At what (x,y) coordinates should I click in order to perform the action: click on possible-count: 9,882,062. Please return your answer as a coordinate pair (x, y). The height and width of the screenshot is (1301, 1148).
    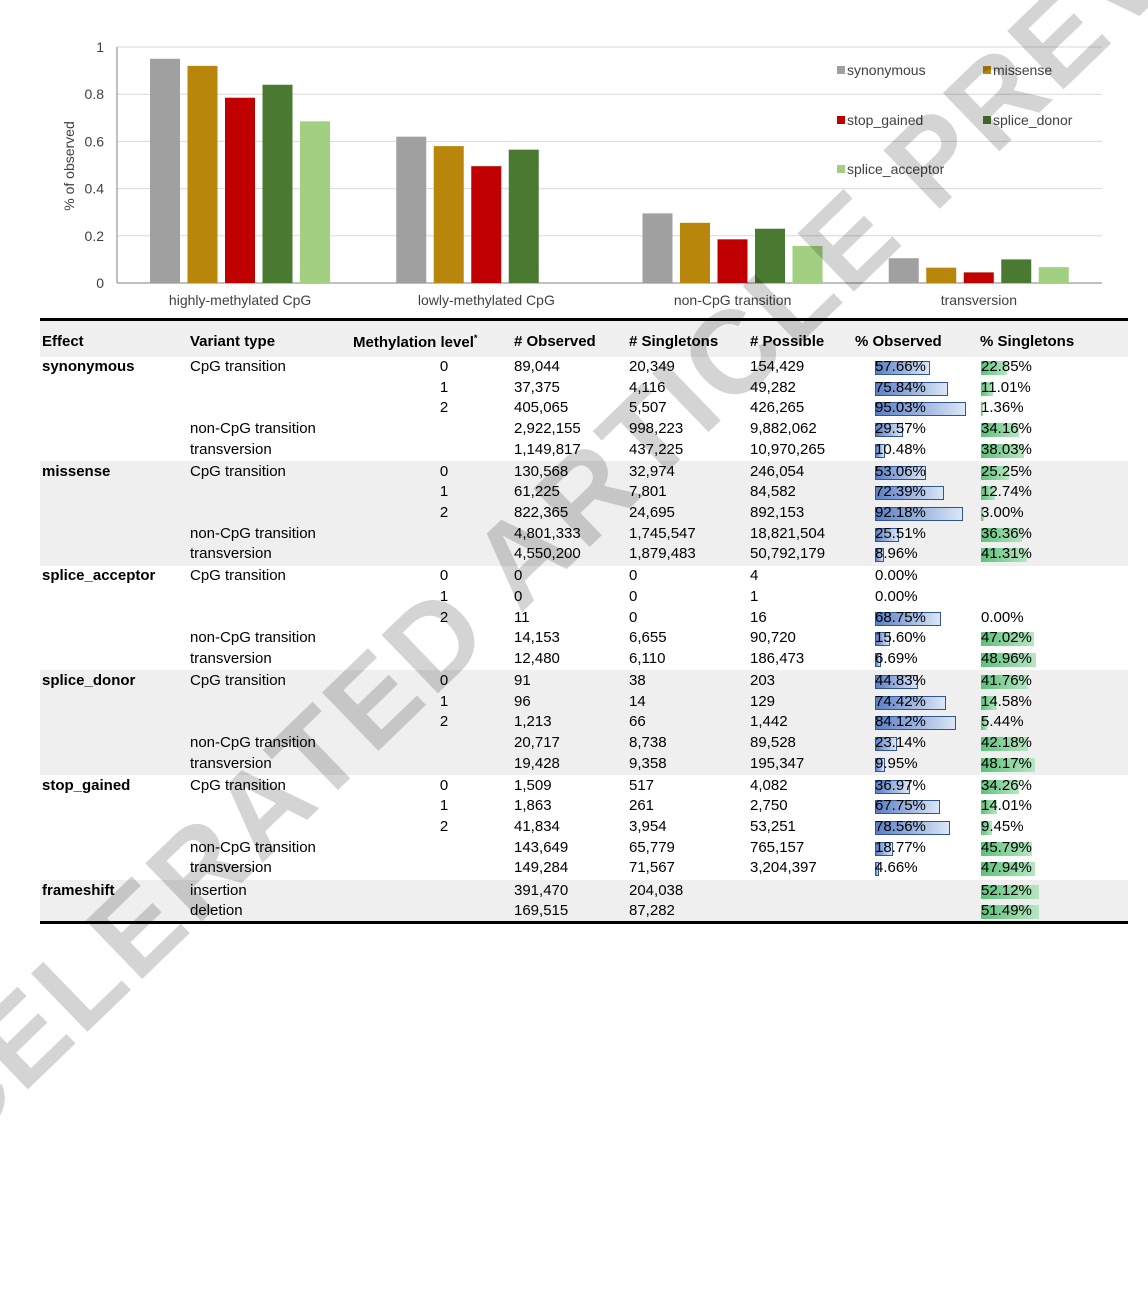
    Looking at the image, I should click on (783, 428).